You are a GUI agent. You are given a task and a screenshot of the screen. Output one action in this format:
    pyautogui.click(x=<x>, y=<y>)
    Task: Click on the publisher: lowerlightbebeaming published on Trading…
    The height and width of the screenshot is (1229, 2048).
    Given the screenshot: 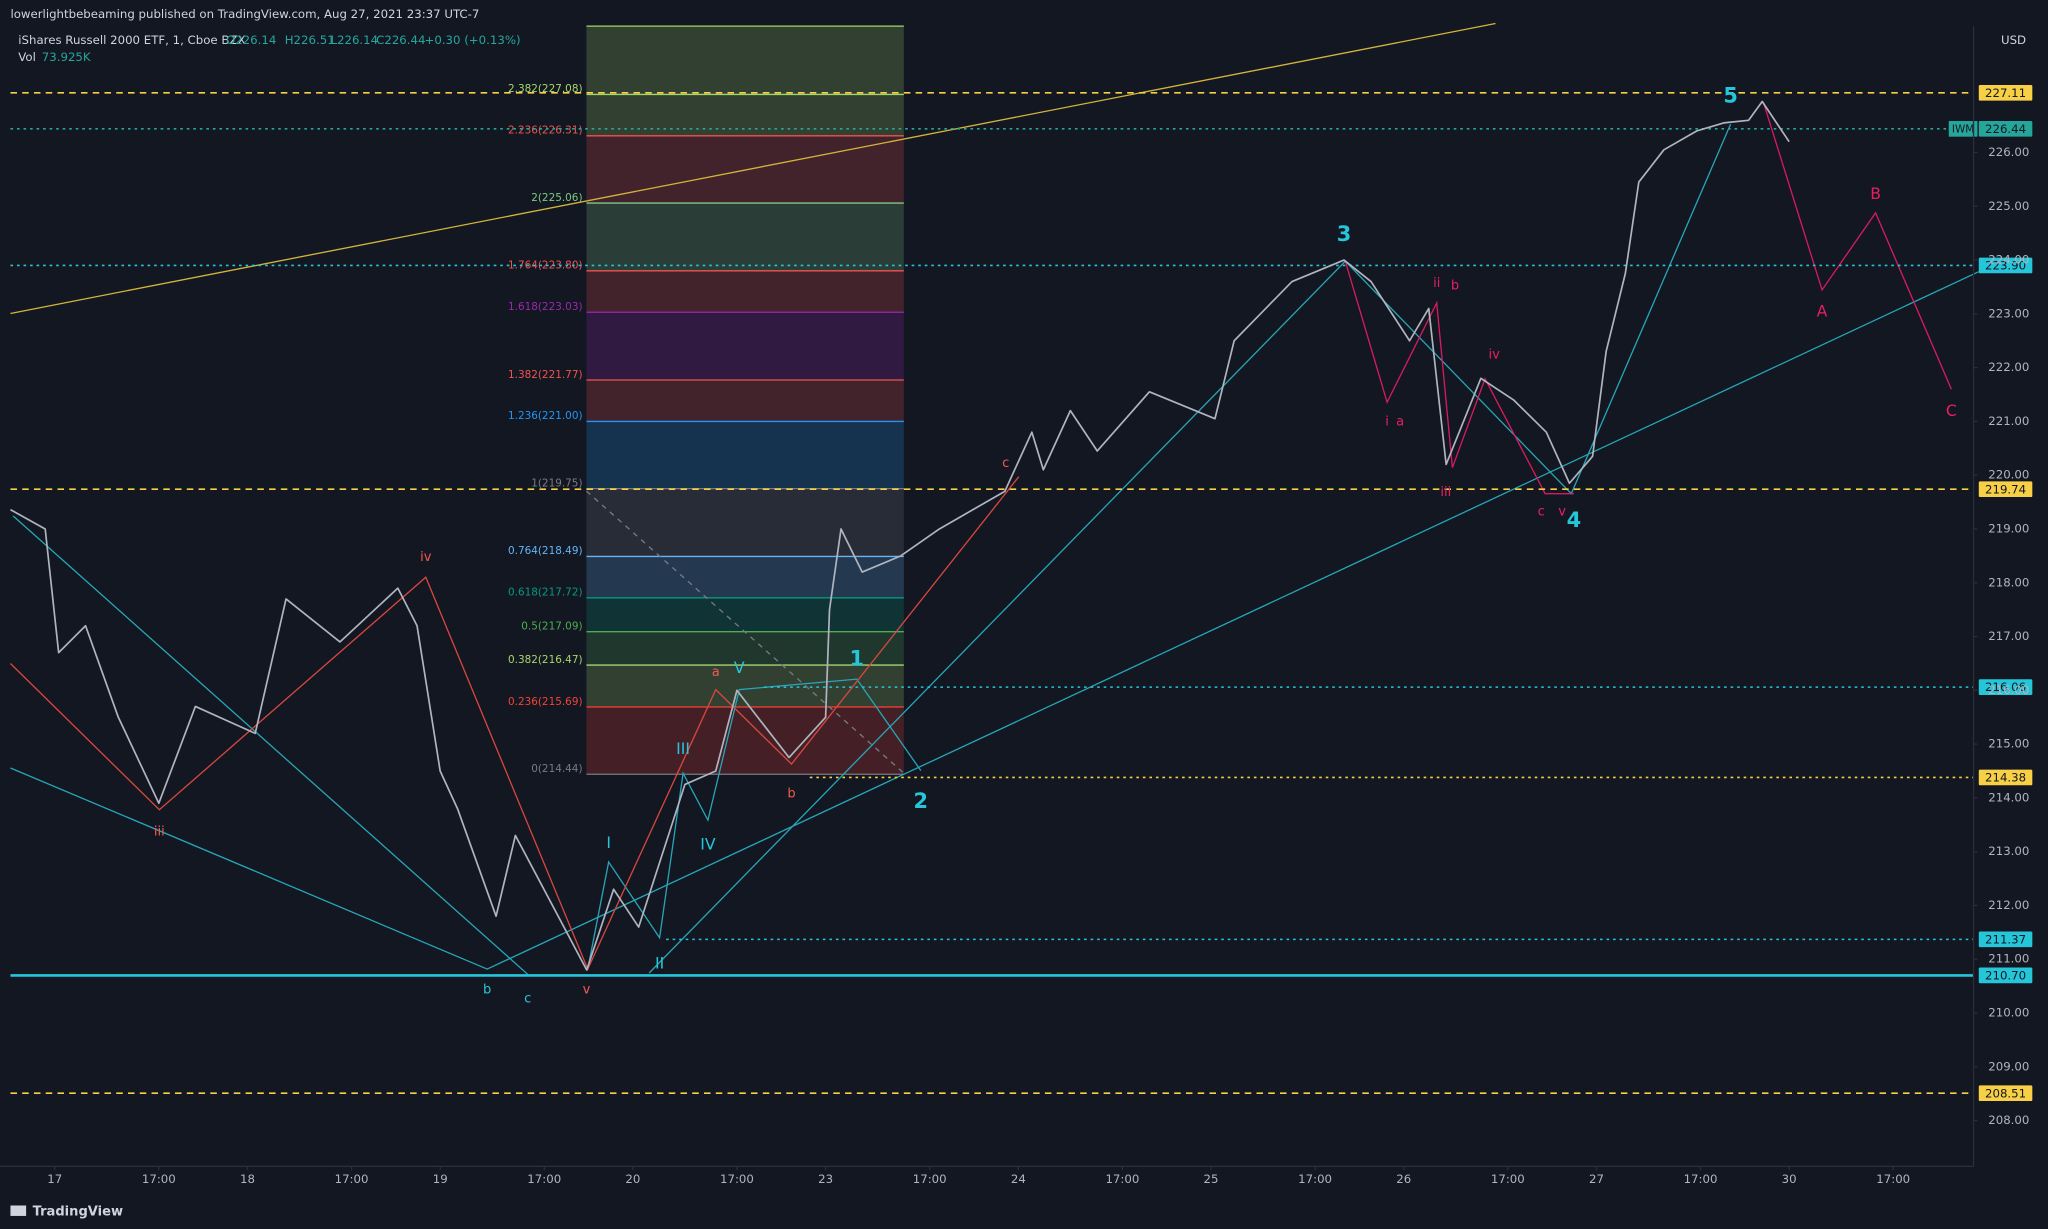 What is the action you would take?
    pyautogui.click(x=244, y=14)
    